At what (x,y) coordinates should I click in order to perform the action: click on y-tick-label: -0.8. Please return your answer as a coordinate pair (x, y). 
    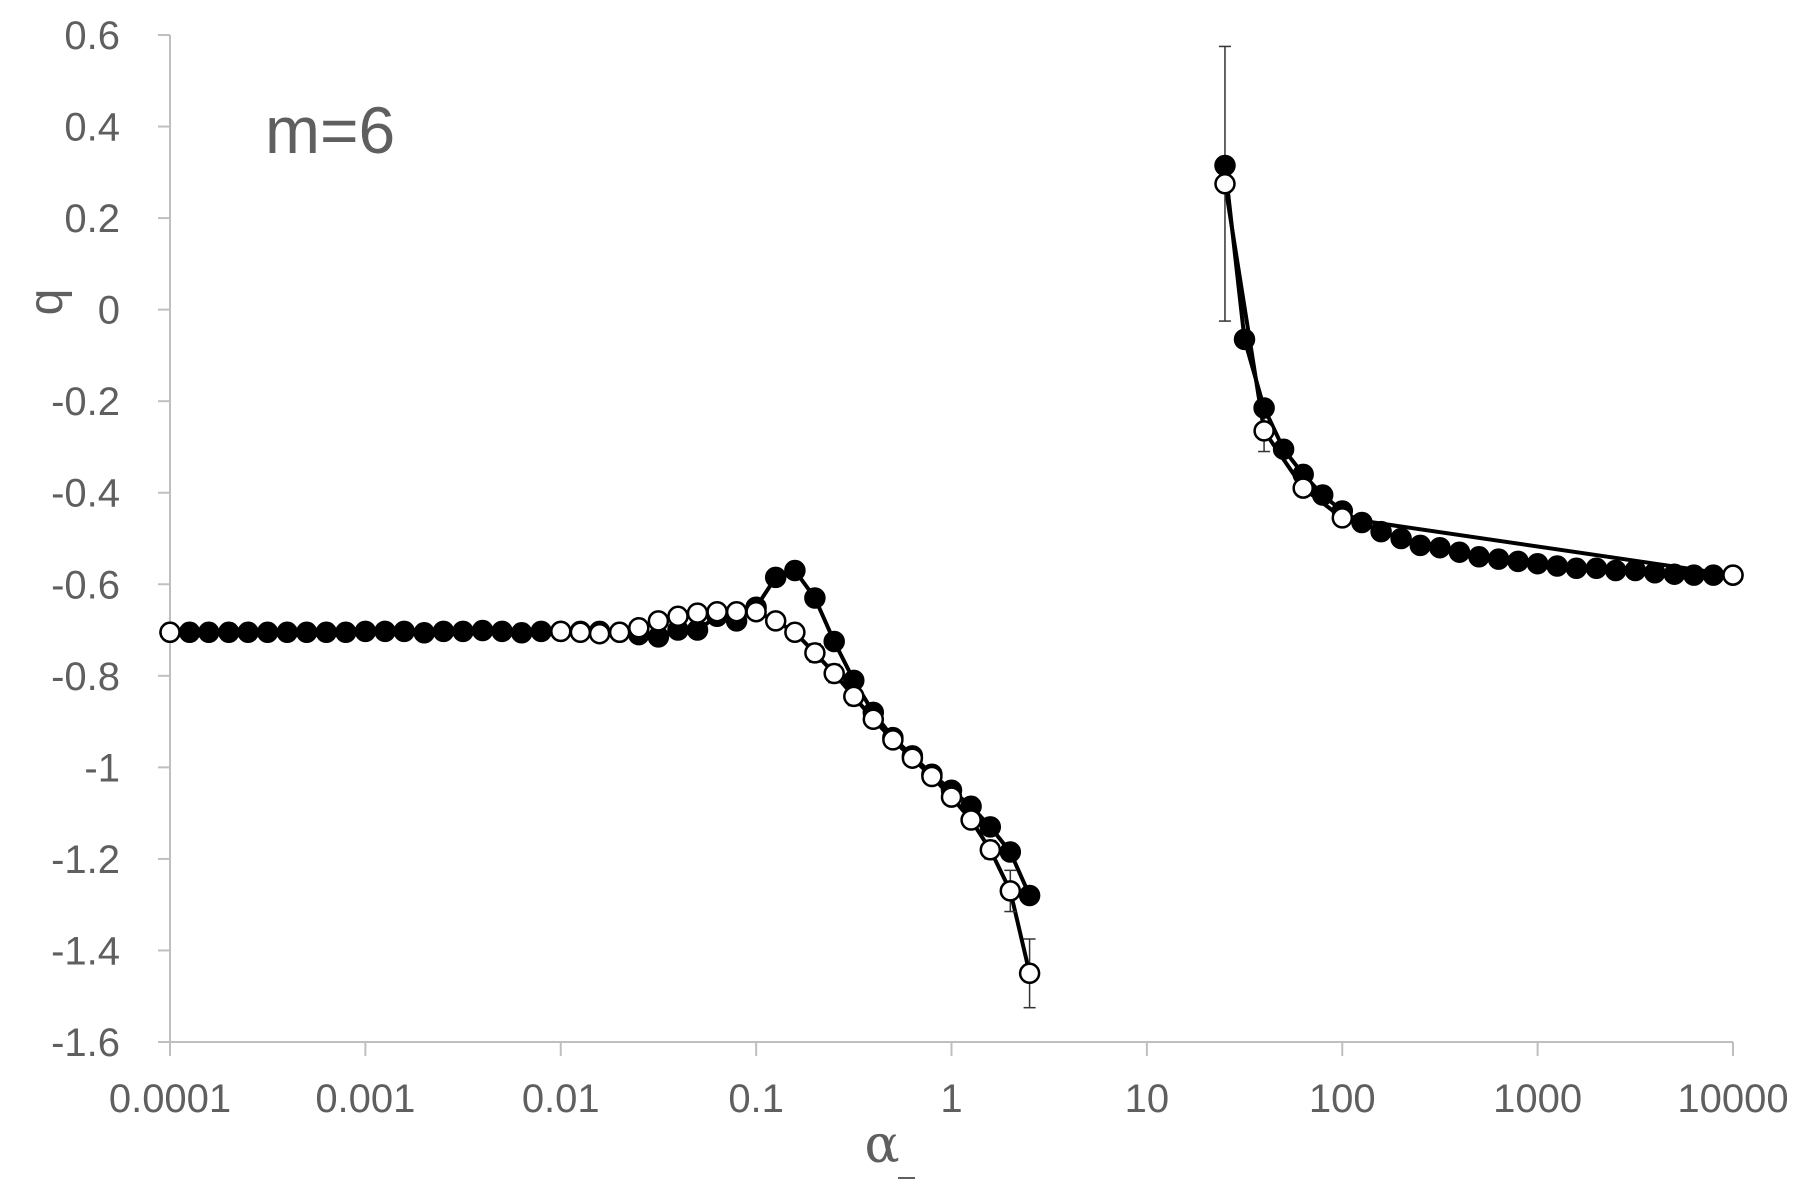
    Looking at the image, I should click on (85, 677).